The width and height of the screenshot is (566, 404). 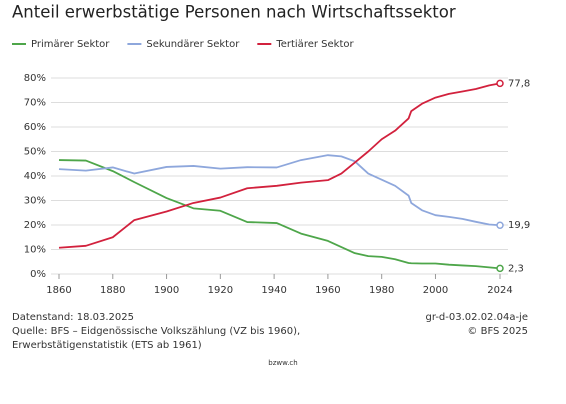 I want to click on y-tick-label: 20%, so click(x=35, y=225).